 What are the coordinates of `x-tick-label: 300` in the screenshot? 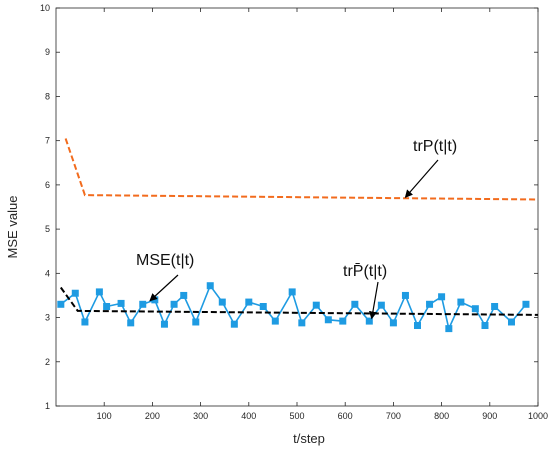 It's located at (200, 416).